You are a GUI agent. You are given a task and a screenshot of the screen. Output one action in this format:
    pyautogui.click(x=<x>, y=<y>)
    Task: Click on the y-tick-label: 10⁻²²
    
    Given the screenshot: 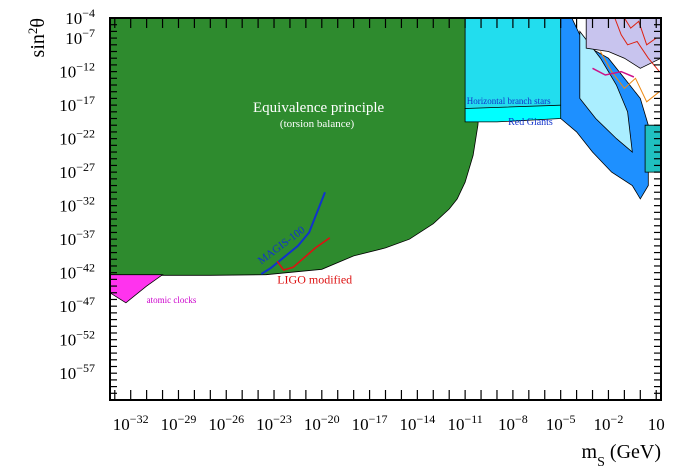 What is the action you would take?
    pyautogui.click(x=77, y=138)
    